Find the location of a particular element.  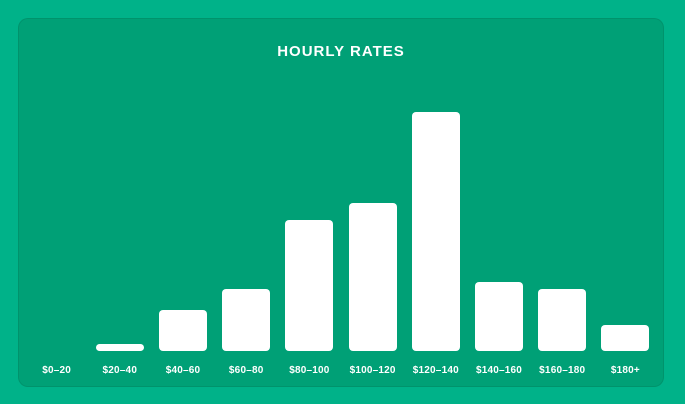

x-axis-label: $40–60 is located at coordinates (183, 370).